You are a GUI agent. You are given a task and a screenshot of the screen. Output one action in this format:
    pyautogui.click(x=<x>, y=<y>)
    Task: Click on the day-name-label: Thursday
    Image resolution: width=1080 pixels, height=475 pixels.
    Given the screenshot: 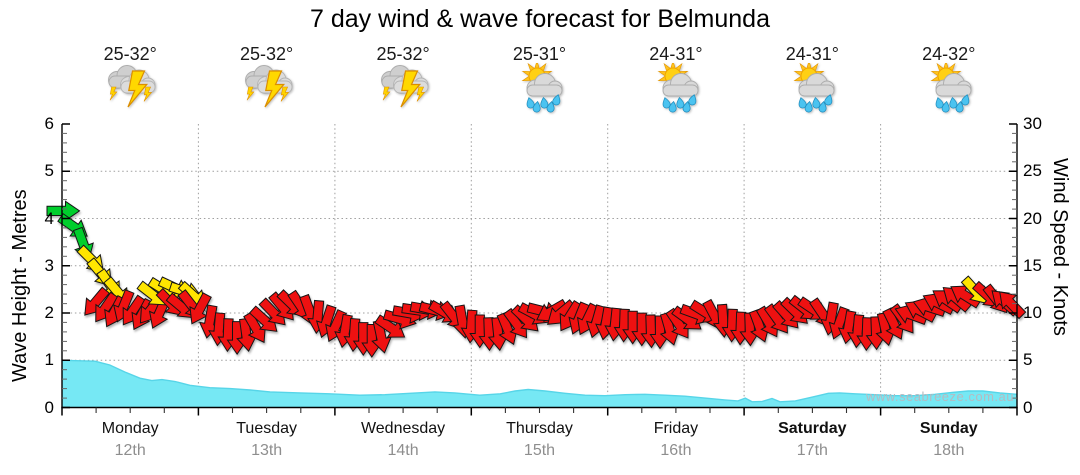 What is the action you would take?
    pyautogui.click(x=539, y=428)
    